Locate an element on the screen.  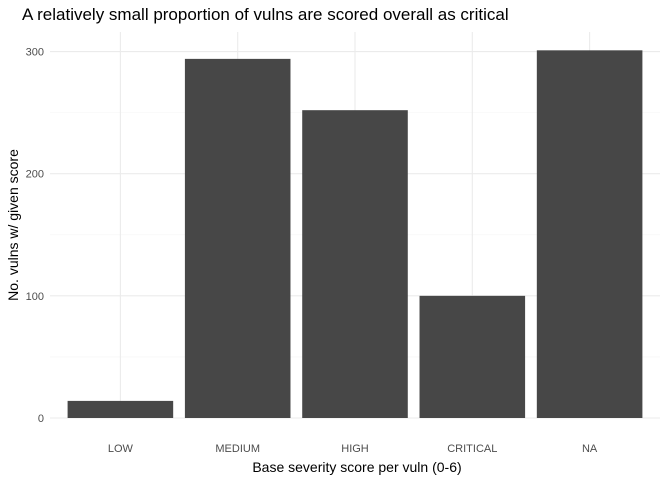
bar-high is located at coordinates (355, 264).